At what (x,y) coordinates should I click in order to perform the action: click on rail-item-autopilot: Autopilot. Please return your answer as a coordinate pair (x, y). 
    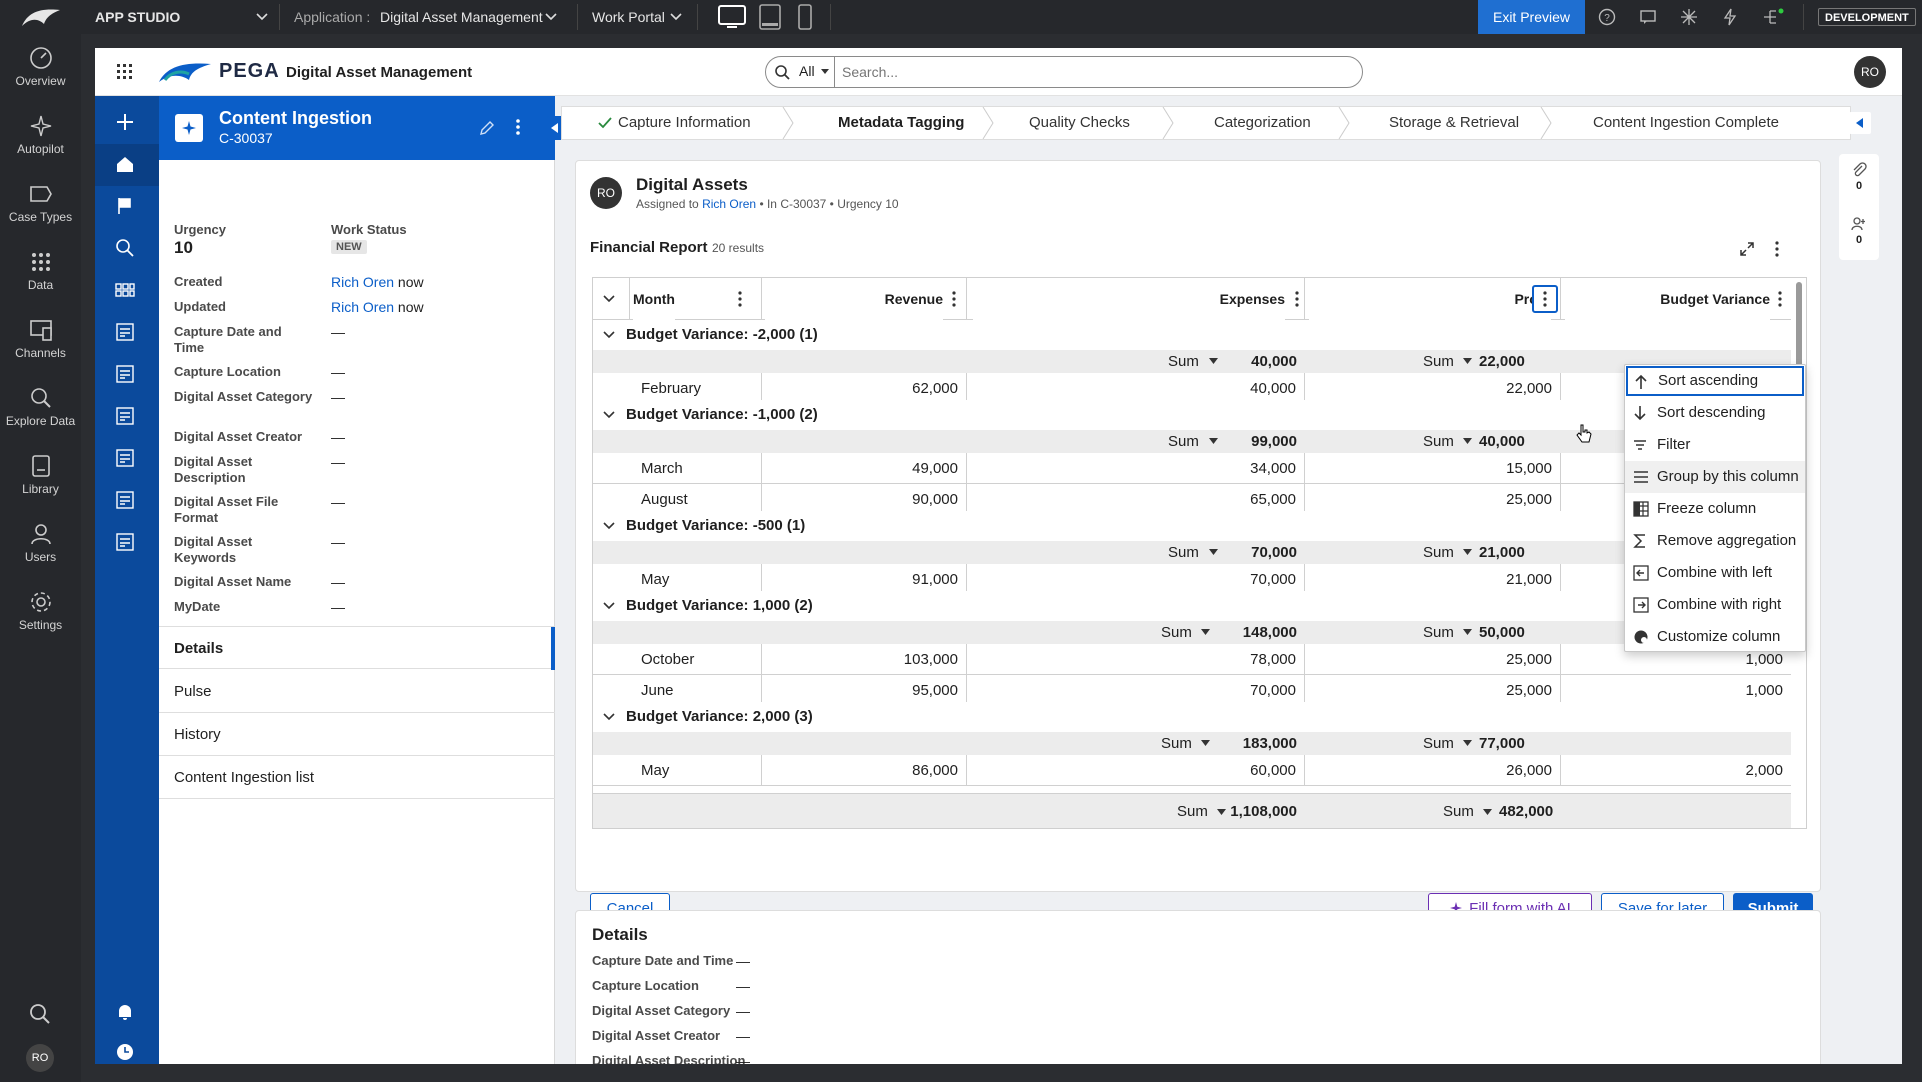
    Looking at the image, I should click on (40, 135).